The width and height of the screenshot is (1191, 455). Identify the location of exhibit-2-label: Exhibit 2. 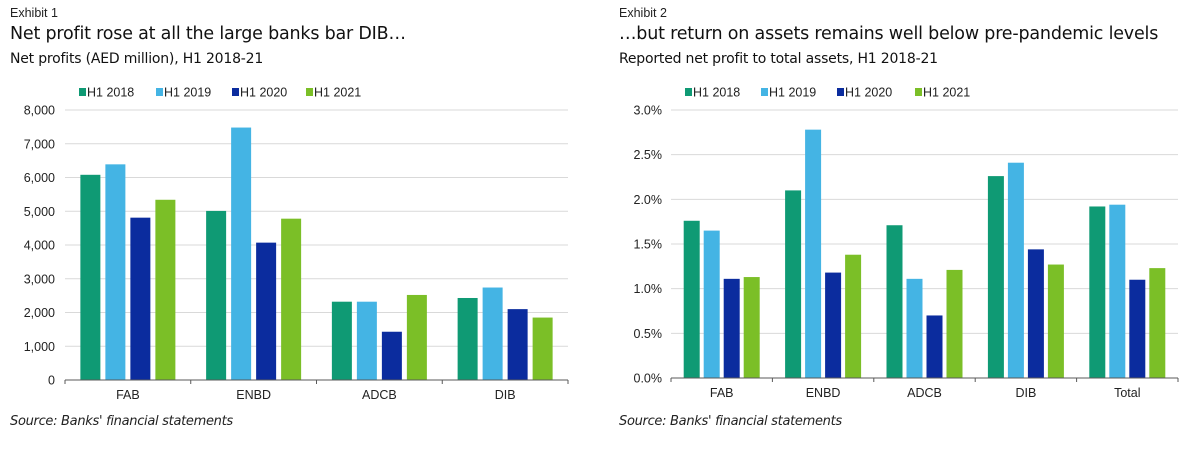
(643, 13).